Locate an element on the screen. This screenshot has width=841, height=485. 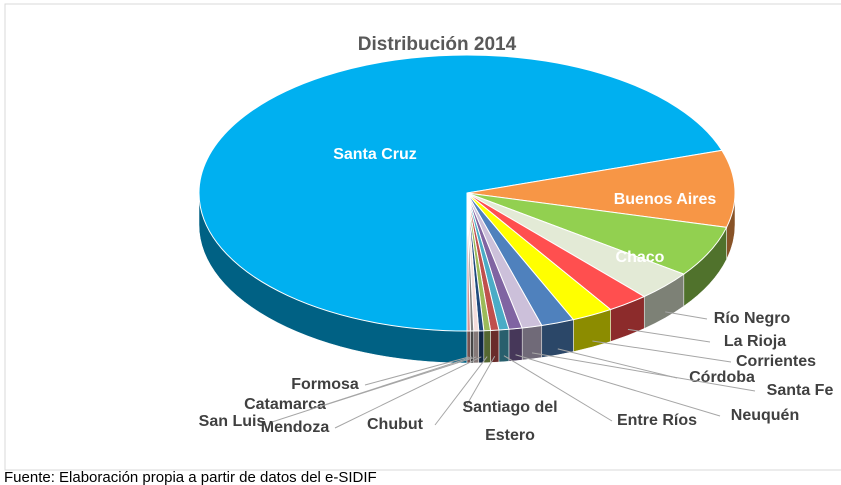
data-label: Mendoza is located at coordinates (295, 427).